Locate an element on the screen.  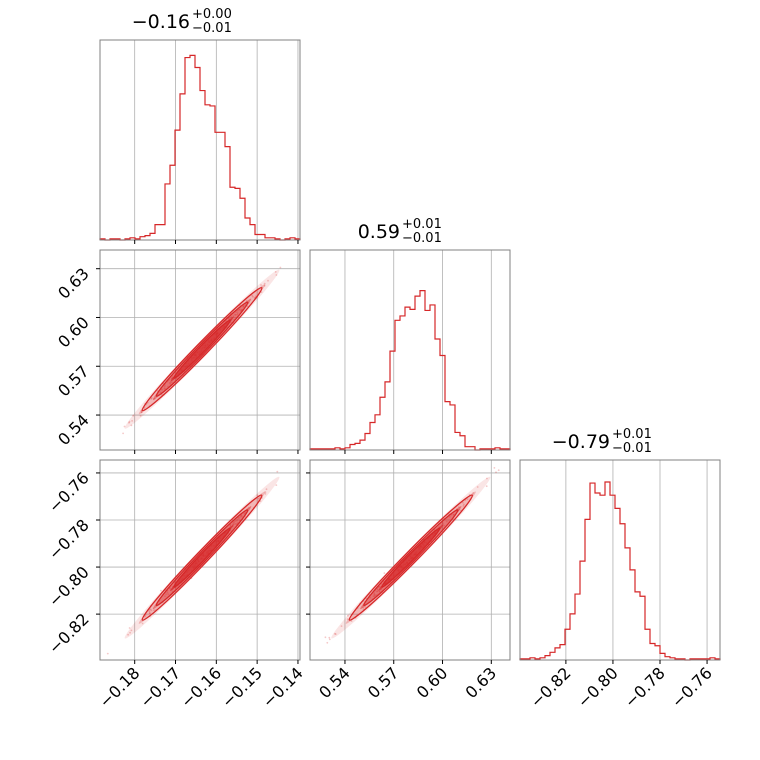
xtick-label-0-0: −0.18 is located at coordinates (119, 687).